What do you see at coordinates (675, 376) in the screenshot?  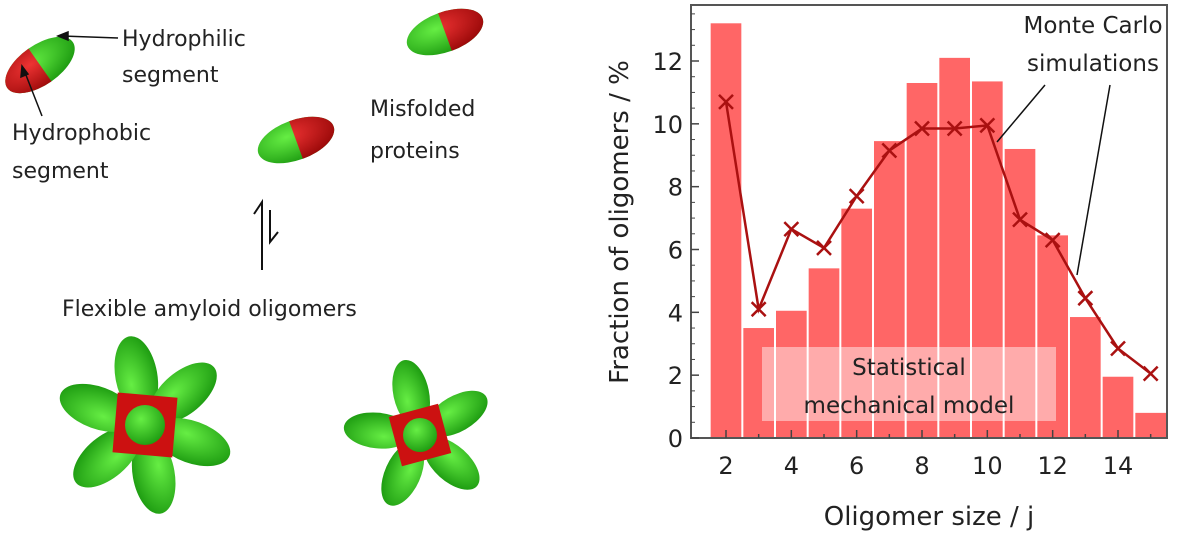 I see `y-tick-label: 2` at bounding box center [675, 376].